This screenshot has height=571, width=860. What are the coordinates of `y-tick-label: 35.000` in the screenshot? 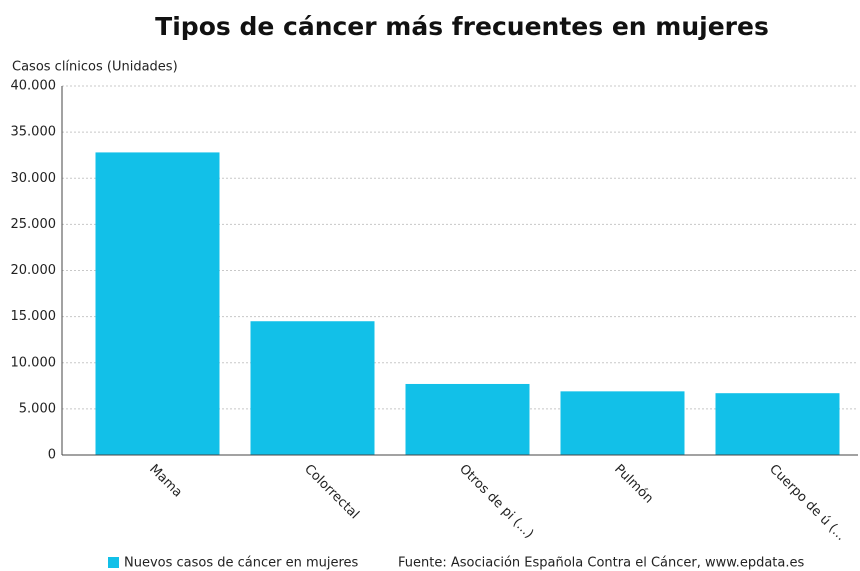 It's located at (34, 132).